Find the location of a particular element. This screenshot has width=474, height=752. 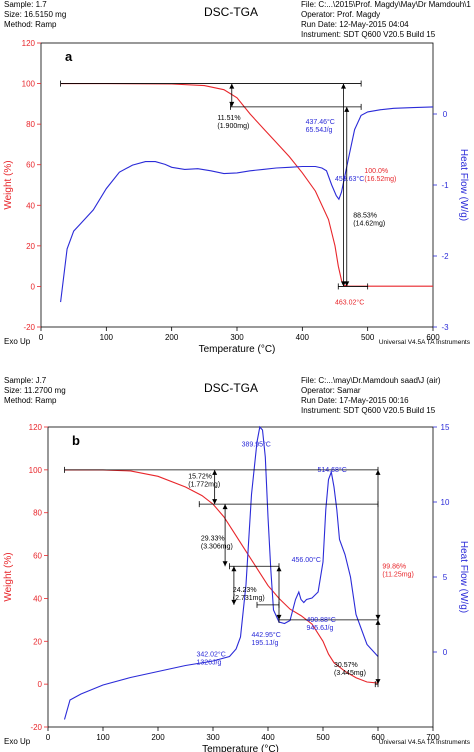

annotation-label: 442.95°C is located at coordinates (266, 635).